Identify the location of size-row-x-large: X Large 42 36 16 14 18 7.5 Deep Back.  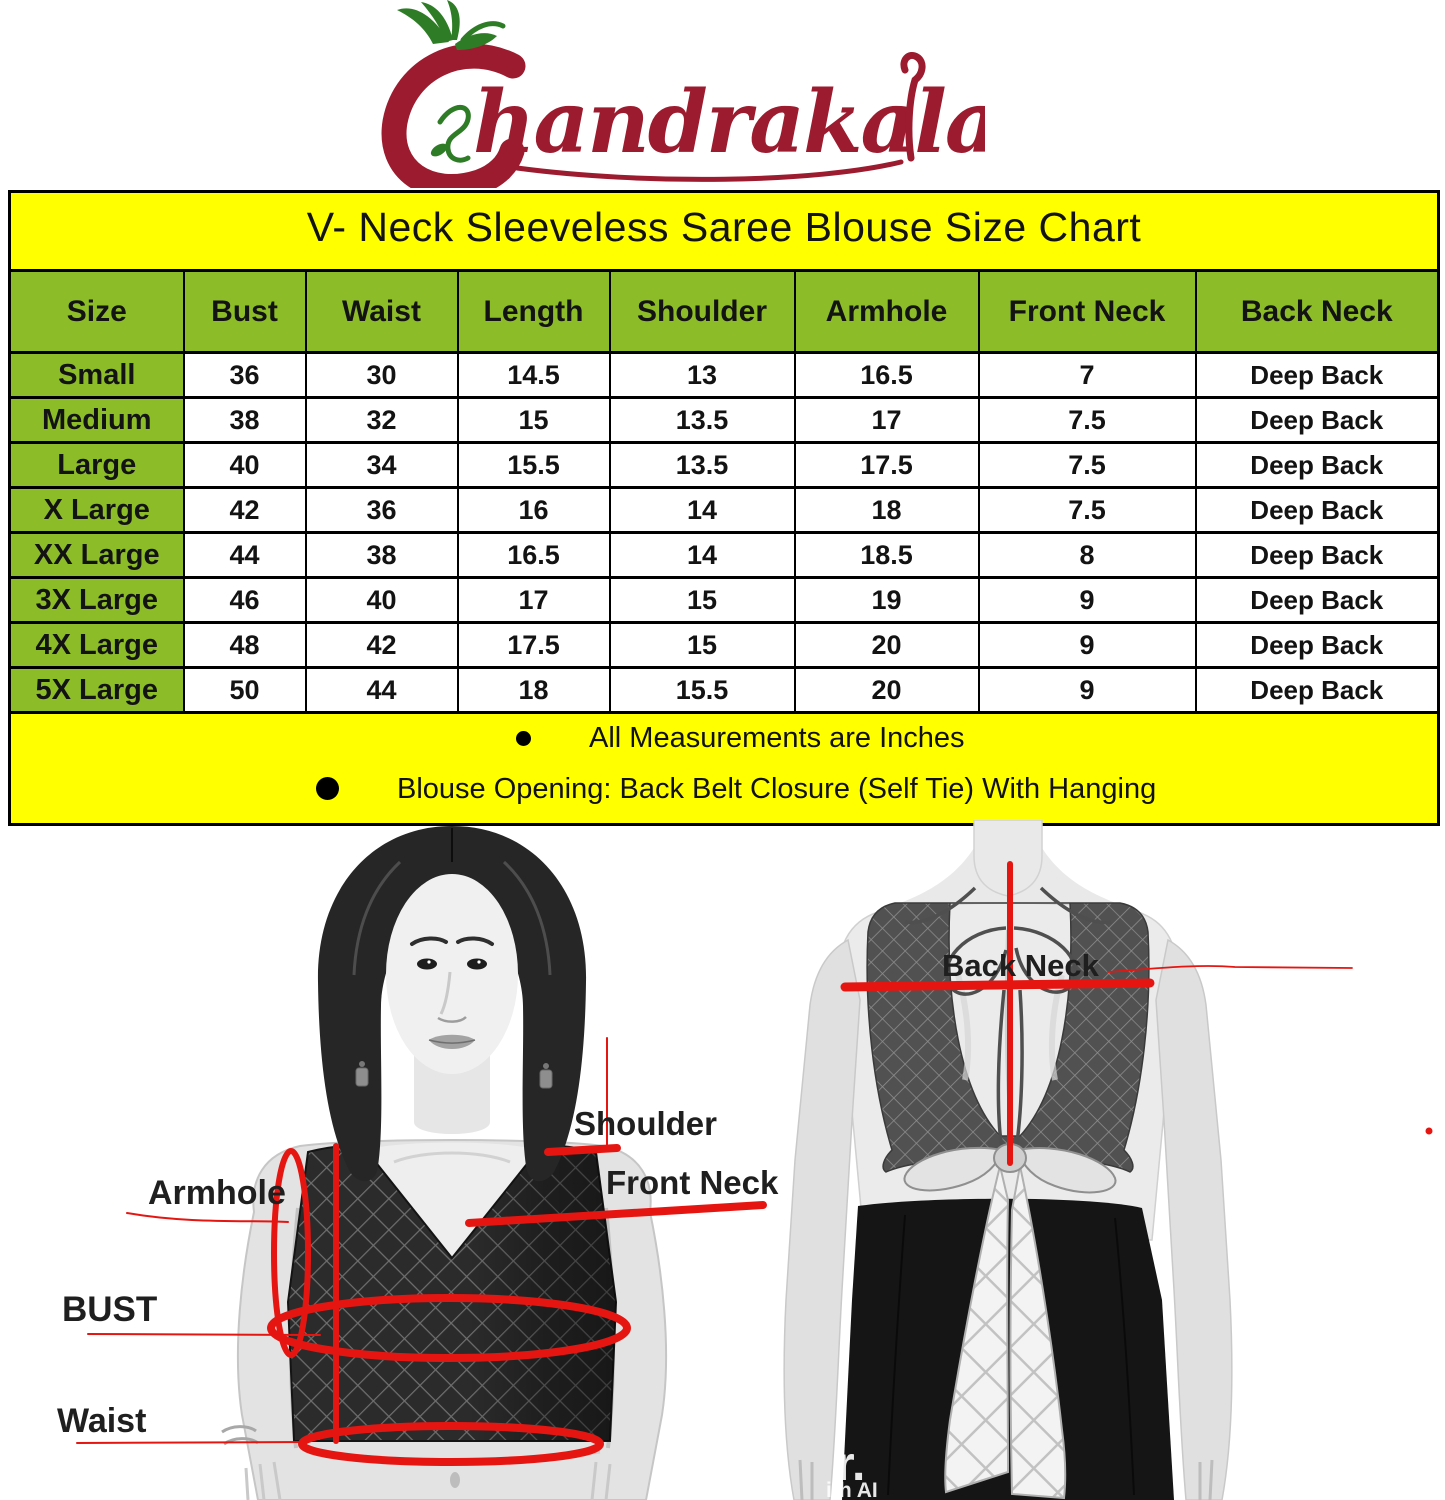
(724, 510).